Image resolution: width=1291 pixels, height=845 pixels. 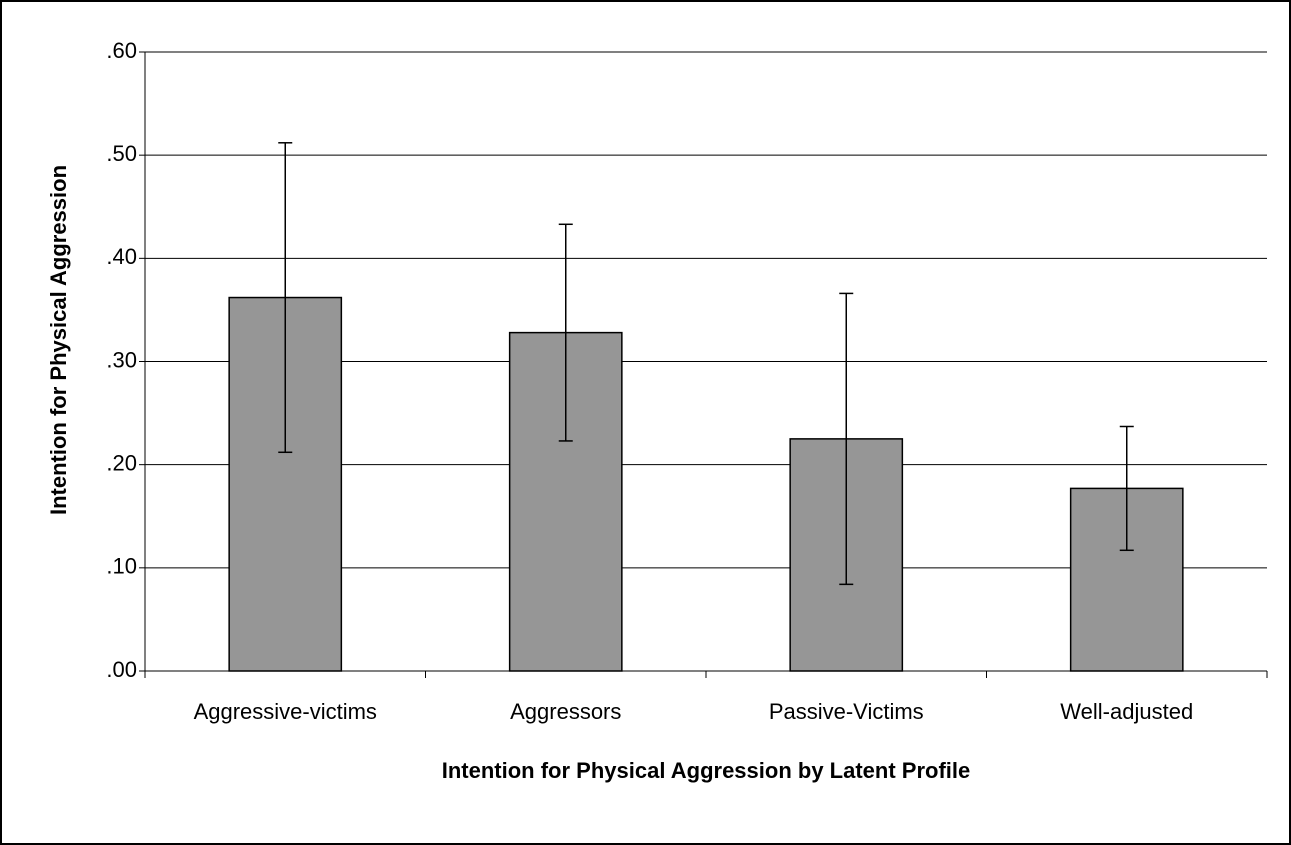 What do you see at coordinates (121, 566) in the screenshot?
I see `y-tick-label: .10` at bounding box center [121, 566].